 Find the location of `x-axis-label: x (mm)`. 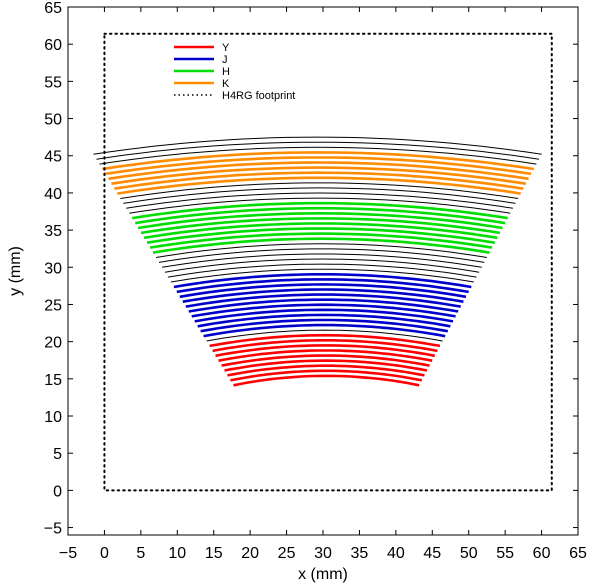

x-axis-label: x (mm) is located at coordinates (323, 574).